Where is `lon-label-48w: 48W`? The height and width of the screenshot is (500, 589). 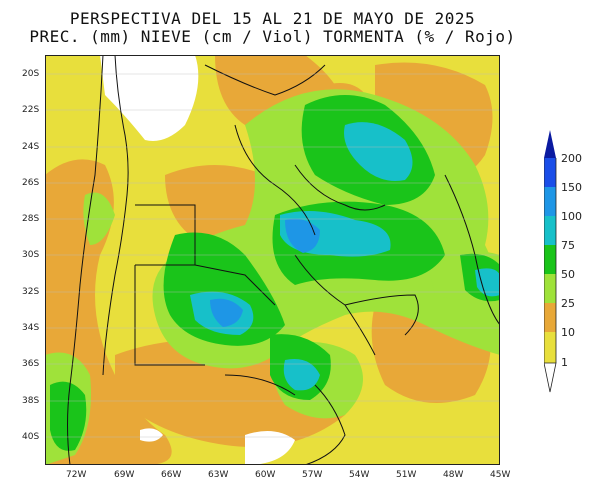 lon-label-48w: 48W is located at coordinates (453, 475).